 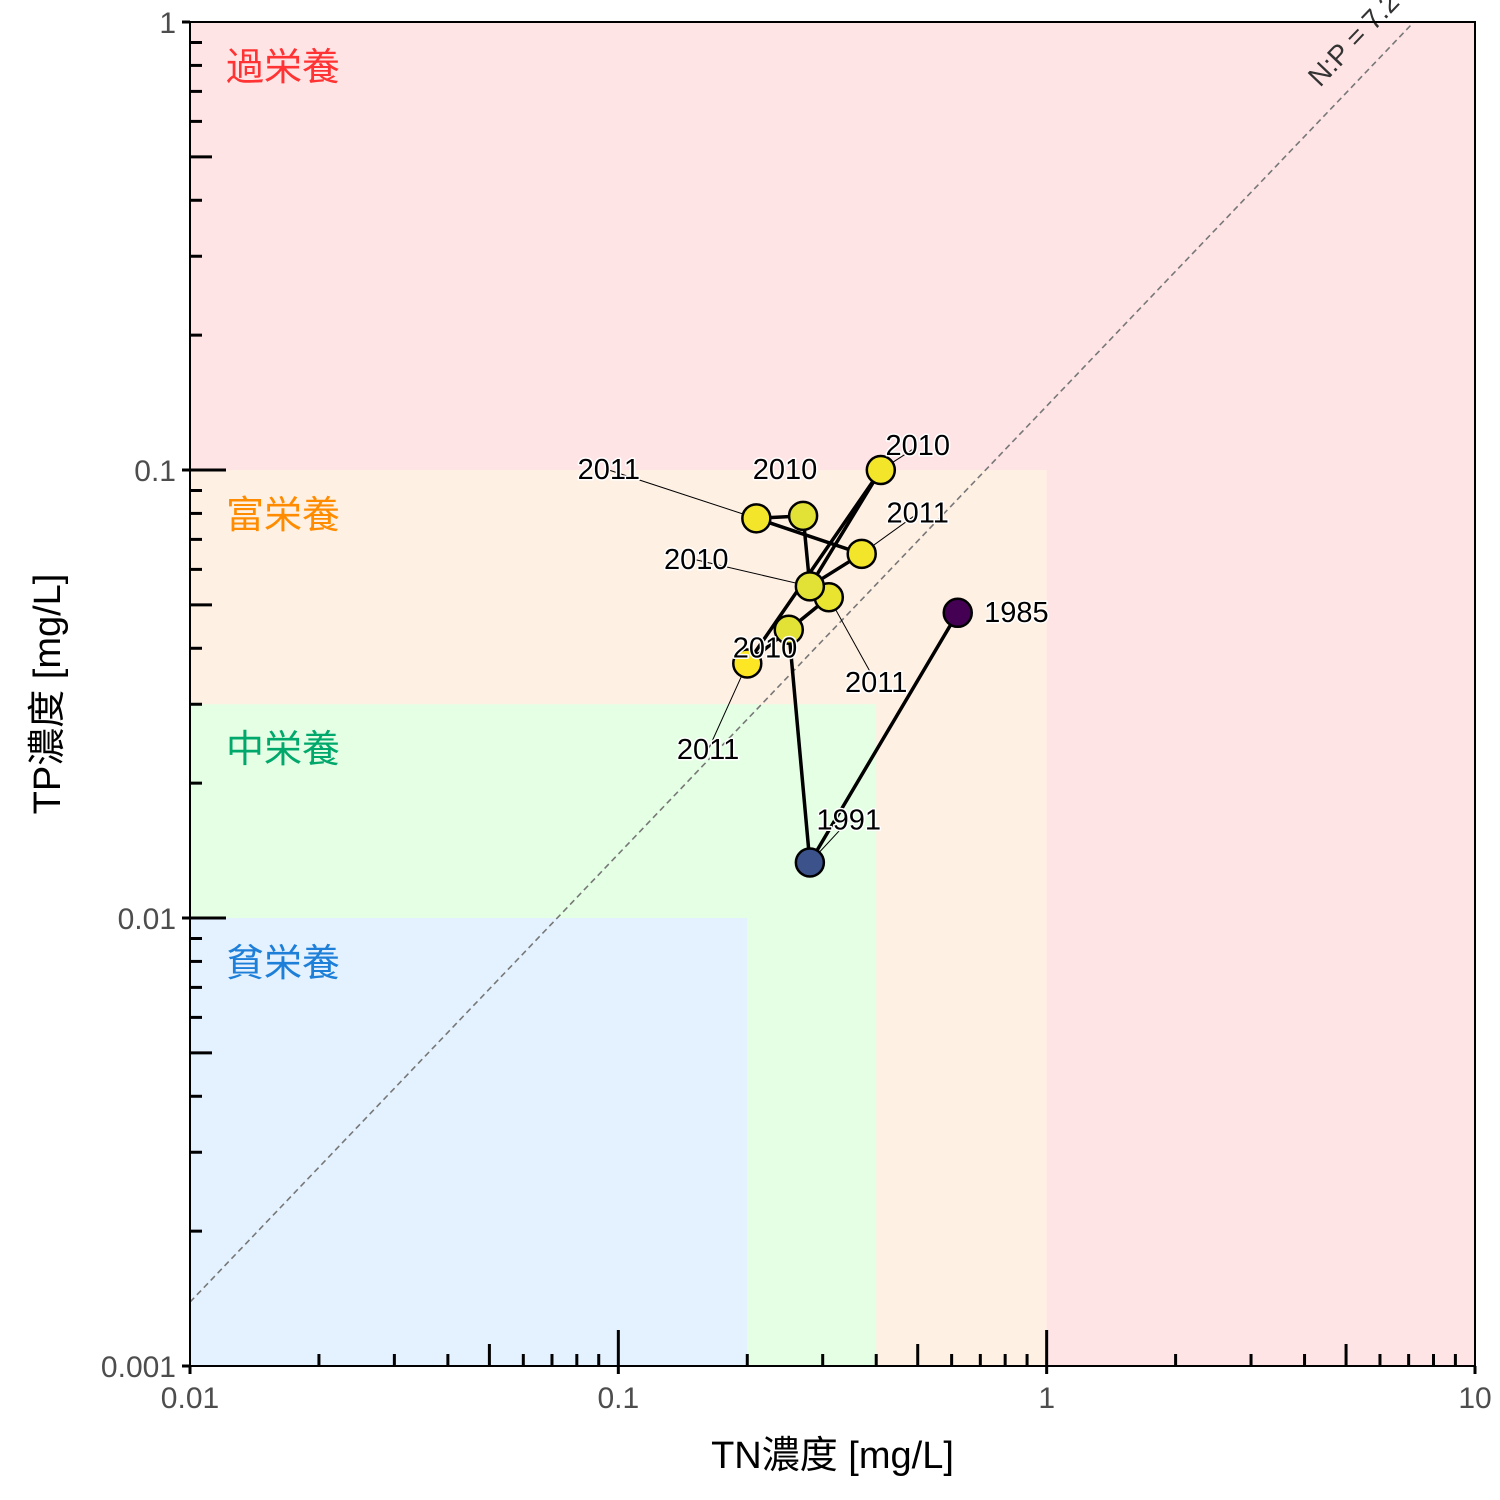 What do you see at coordinates (917, 446) in the screenshot?
I see `year-label-2: 2010` at bounding box center [917, 446].